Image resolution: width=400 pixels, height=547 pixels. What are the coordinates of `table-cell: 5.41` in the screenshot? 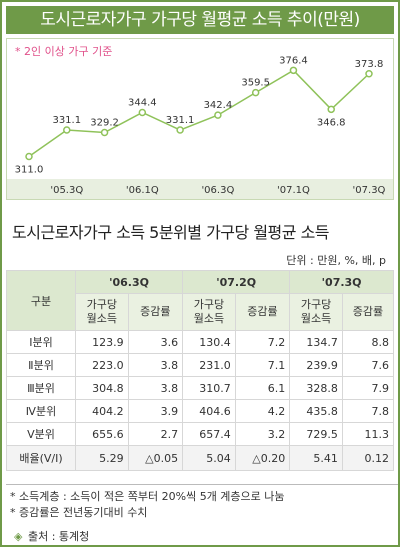 It's located at (316, 458).